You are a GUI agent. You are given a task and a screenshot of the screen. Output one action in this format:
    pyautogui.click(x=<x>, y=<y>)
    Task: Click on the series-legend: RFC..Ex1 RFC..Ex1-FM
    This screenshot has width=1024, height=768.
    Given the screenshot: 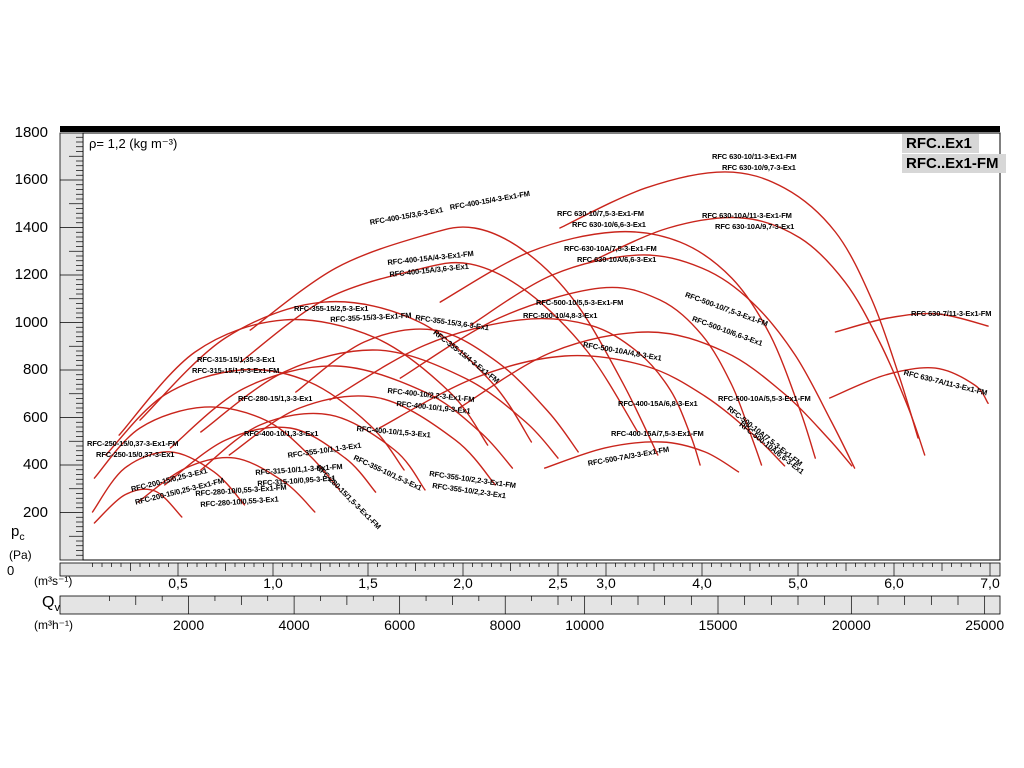 What is the action you would take?
    pyautogui.click(x=954, y=154)
    